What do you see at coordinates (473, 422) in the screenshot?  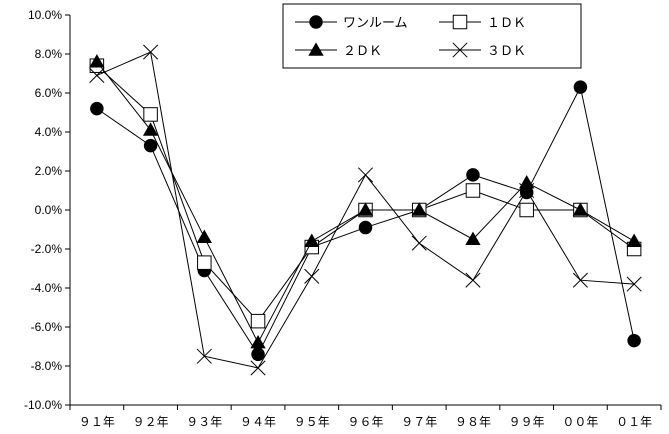 I see `x-tick-label: ９８年` at bounding box center [473, 422].